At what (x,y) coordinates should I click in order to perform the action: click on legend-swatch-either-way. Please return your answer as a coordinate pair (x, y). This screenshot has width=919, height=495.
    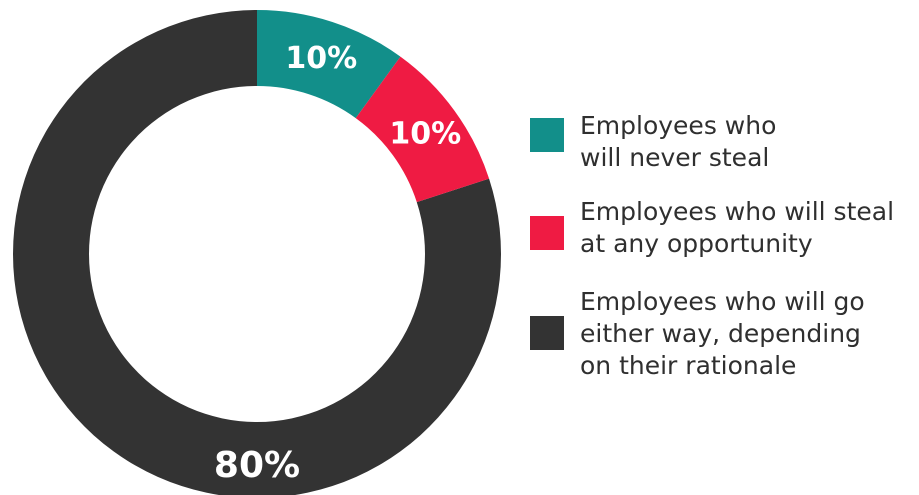
    Looking at the image, I should click on (547, 333).